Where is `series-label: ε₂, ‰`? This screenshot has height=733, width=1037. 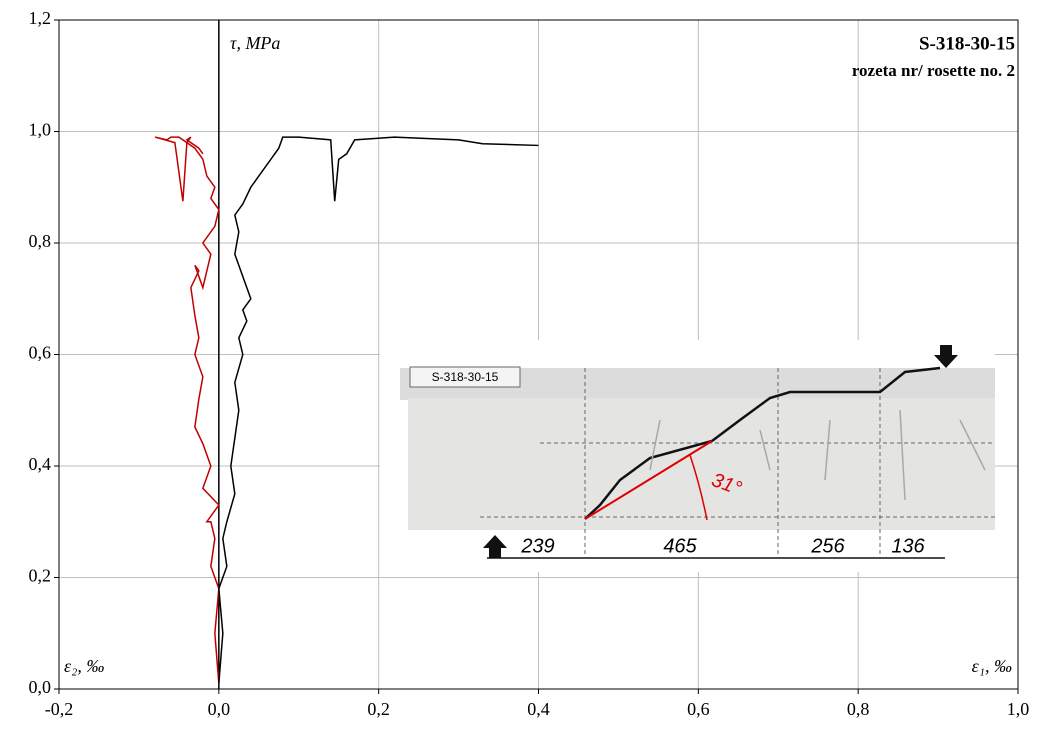 series-label: ε₂, ‰ is located at coordinates (84, 666).